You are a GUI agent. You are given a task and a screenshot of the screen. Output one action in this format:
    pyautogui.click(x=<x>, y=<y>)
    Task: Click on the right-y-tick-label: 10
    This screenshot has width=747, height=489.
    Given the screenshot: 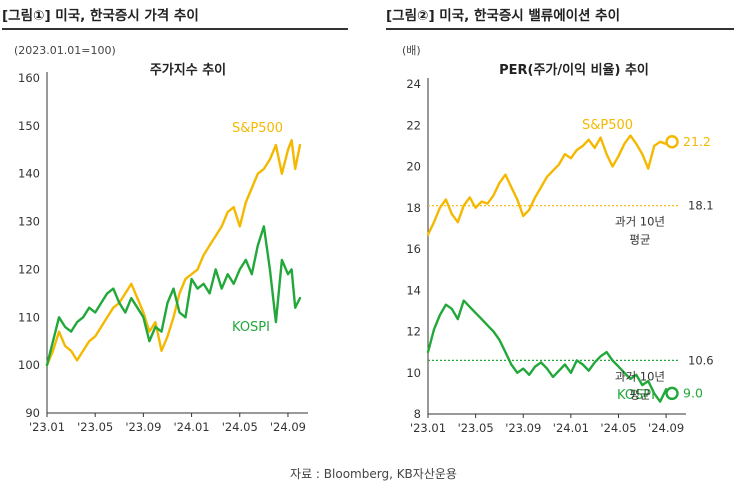 What is the action you would take?
    pyautogui.click(x=413, y=373)
    